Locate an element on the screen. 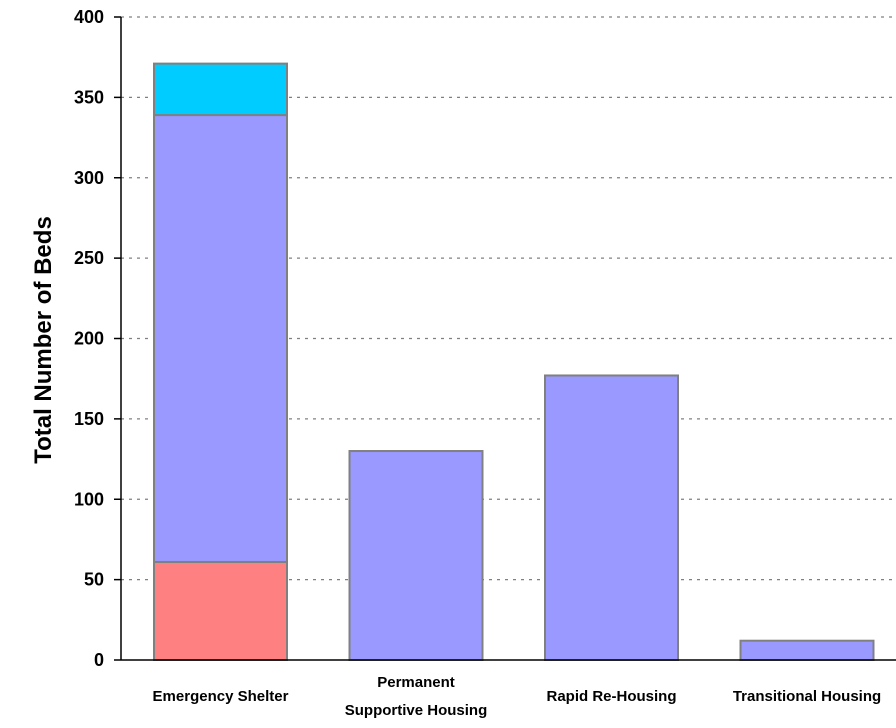  y-axis-title: Total Number of Beds is located at coordinates (43, 340).